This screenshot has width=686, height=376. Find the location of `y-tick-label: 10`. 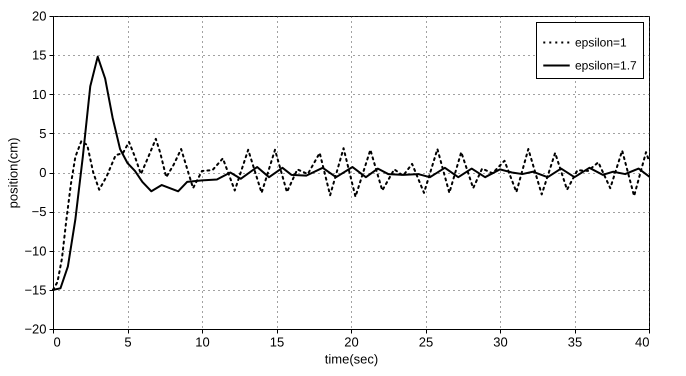

y-tick-label: 10 is located at coordinates (39, 94).